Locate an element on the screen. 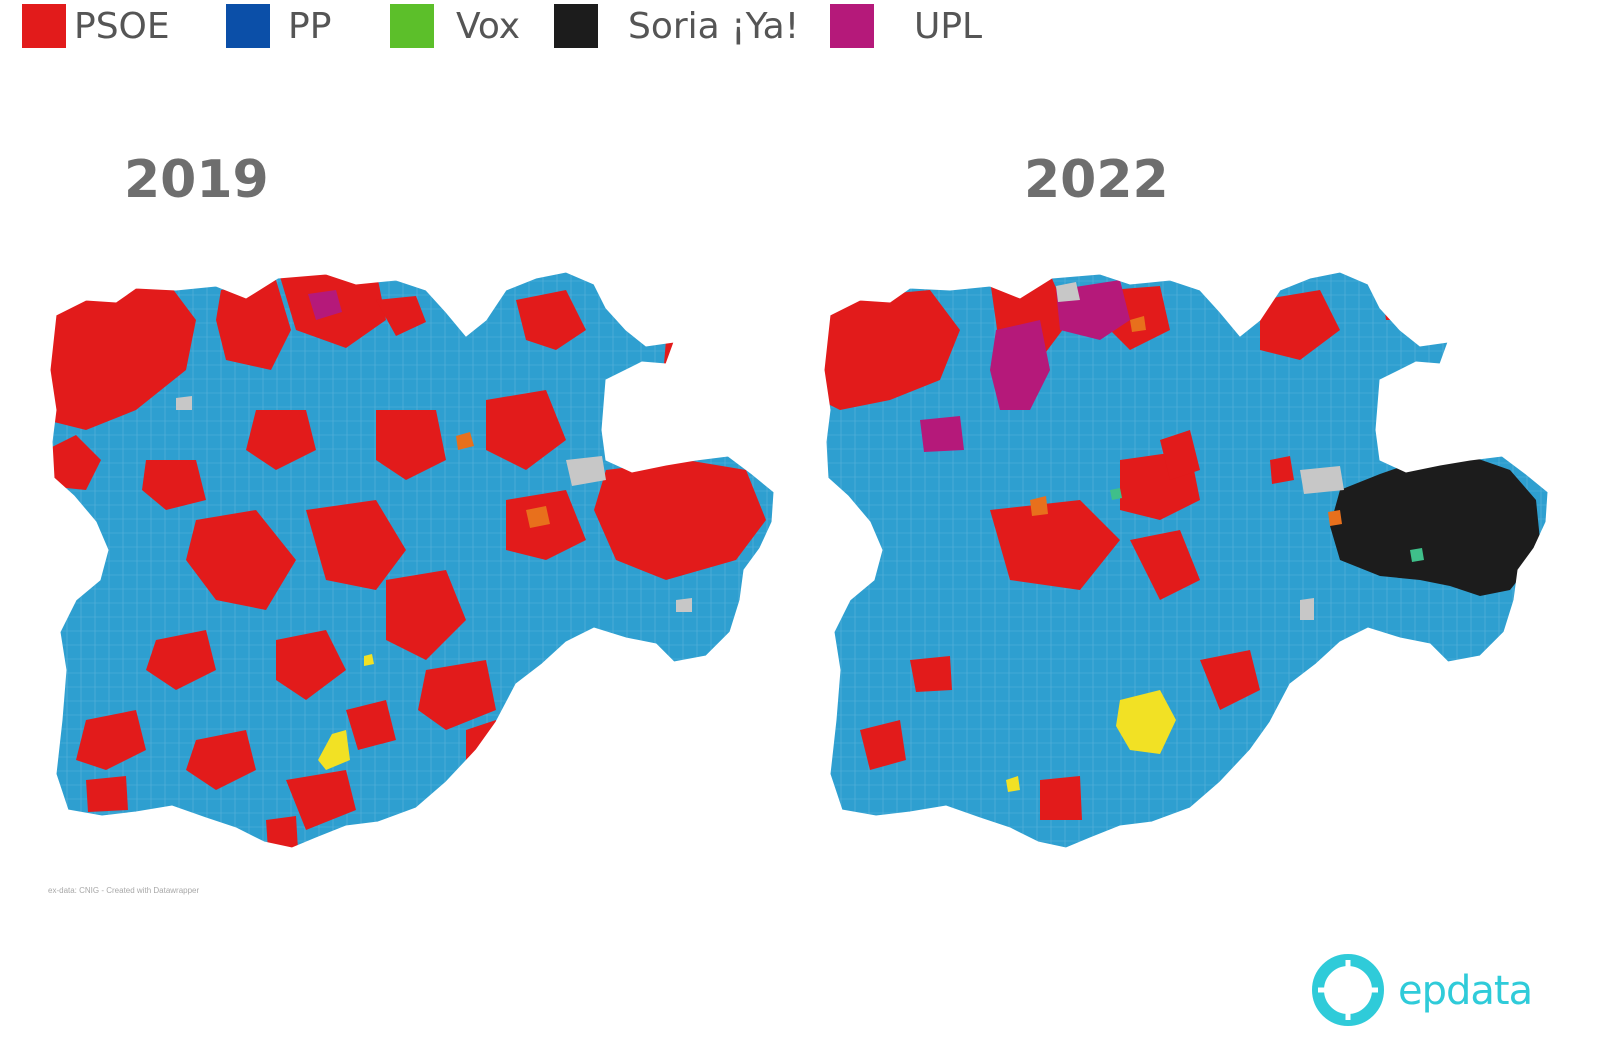 The height and width of the screenshot is (1049, 1600). legend-swatch-pp is located at coordinates (248, 26).